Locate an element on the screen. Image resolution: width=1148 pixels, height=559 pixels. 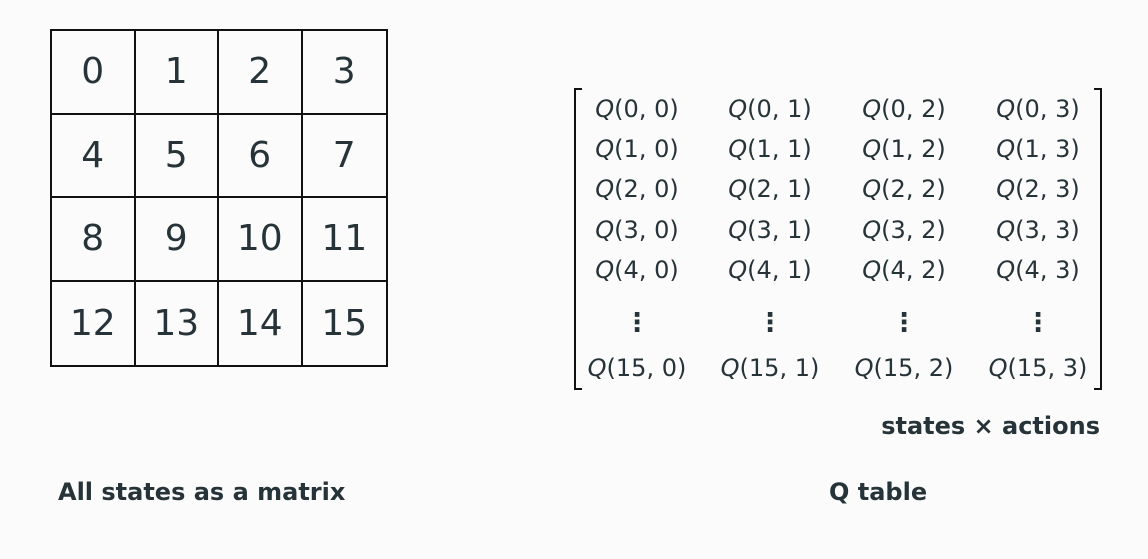
state-cell: 5 is located at coordinates (177, 156).